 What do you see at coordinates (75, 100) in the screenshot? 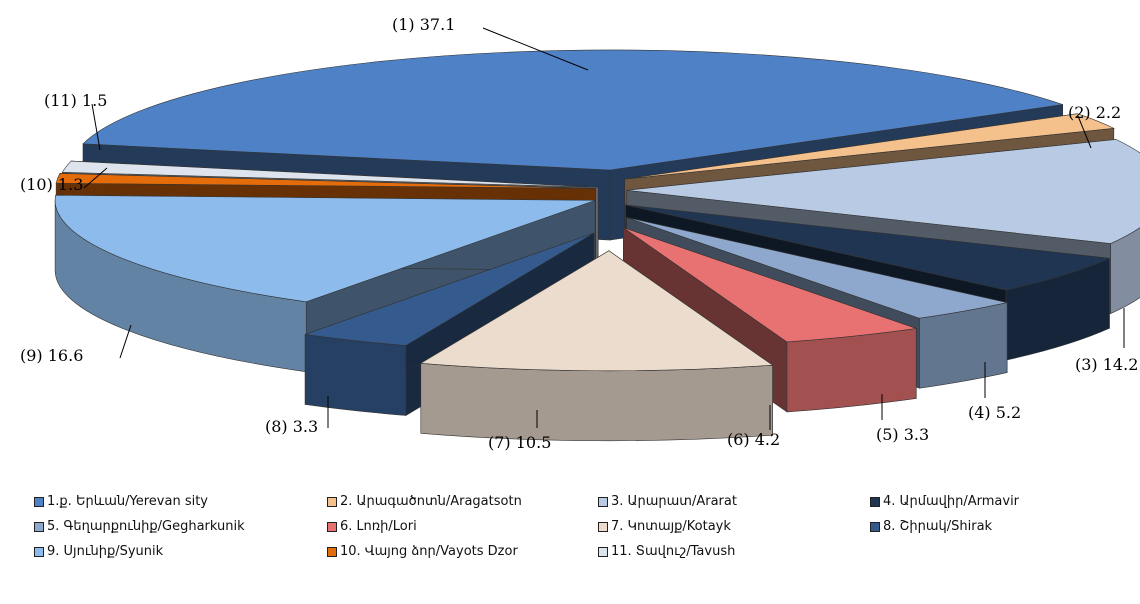
I see `data-label: (11) 1.5` at bounding box center [75, 100].